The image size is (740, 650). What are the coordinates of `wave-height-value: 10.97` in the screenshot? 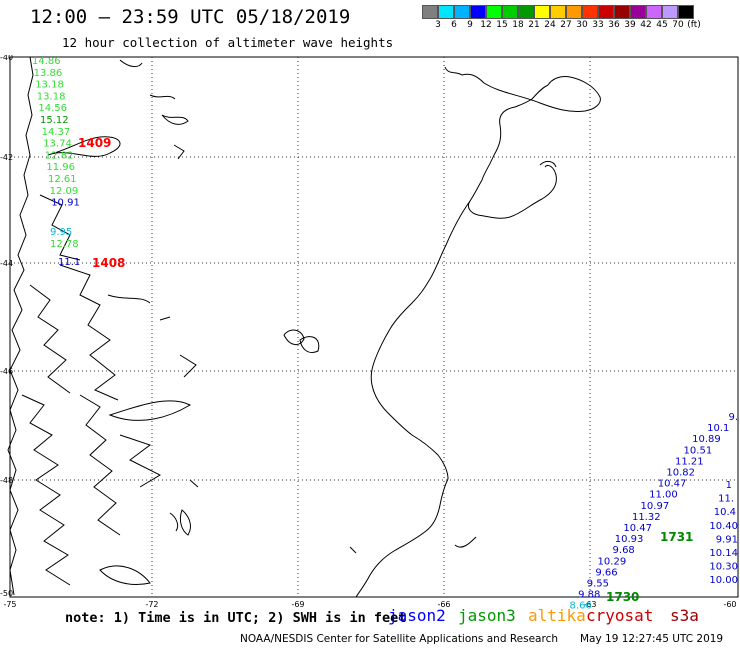 It's located at (655, 506).